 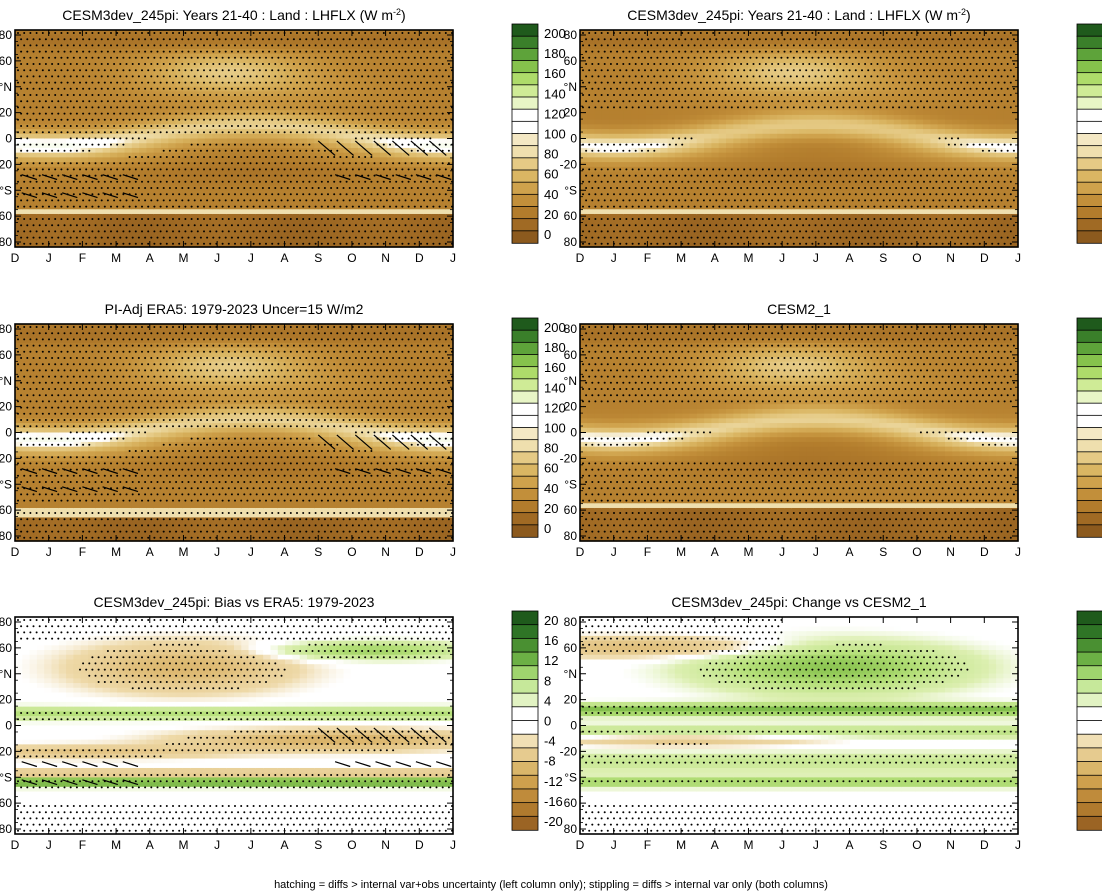 I want to click on colorbar-tick-label: -12, so click(x=553, y=781).